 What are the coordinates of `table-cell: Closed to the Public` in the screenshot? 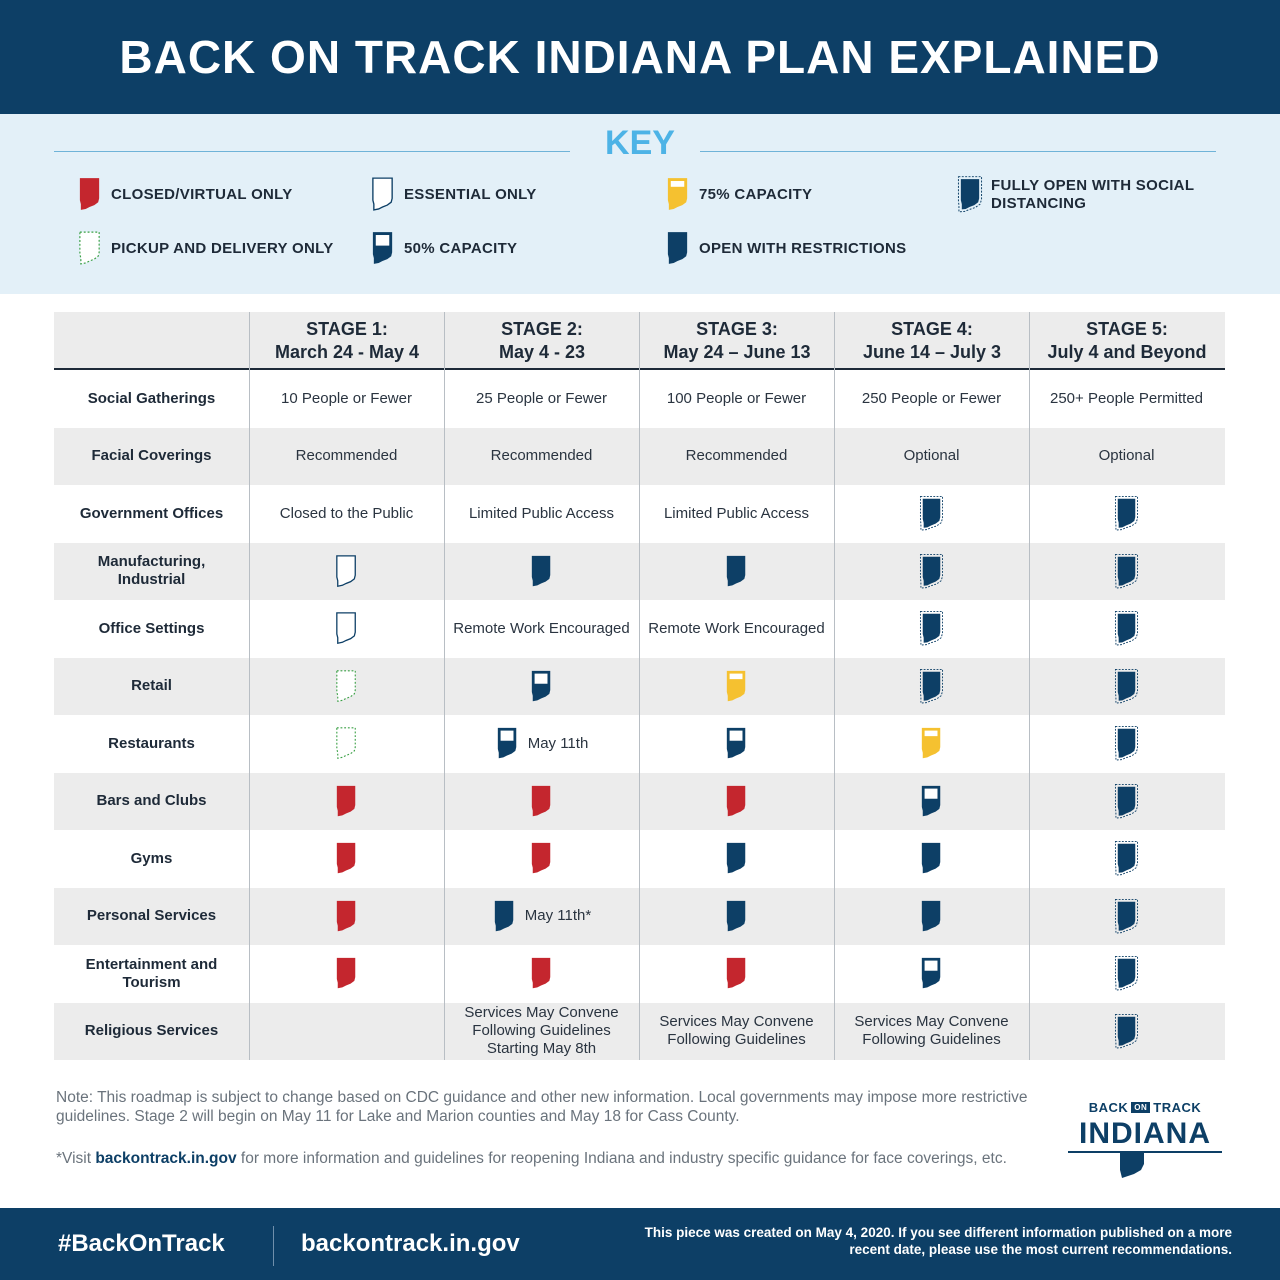 It's located at (346, 514).